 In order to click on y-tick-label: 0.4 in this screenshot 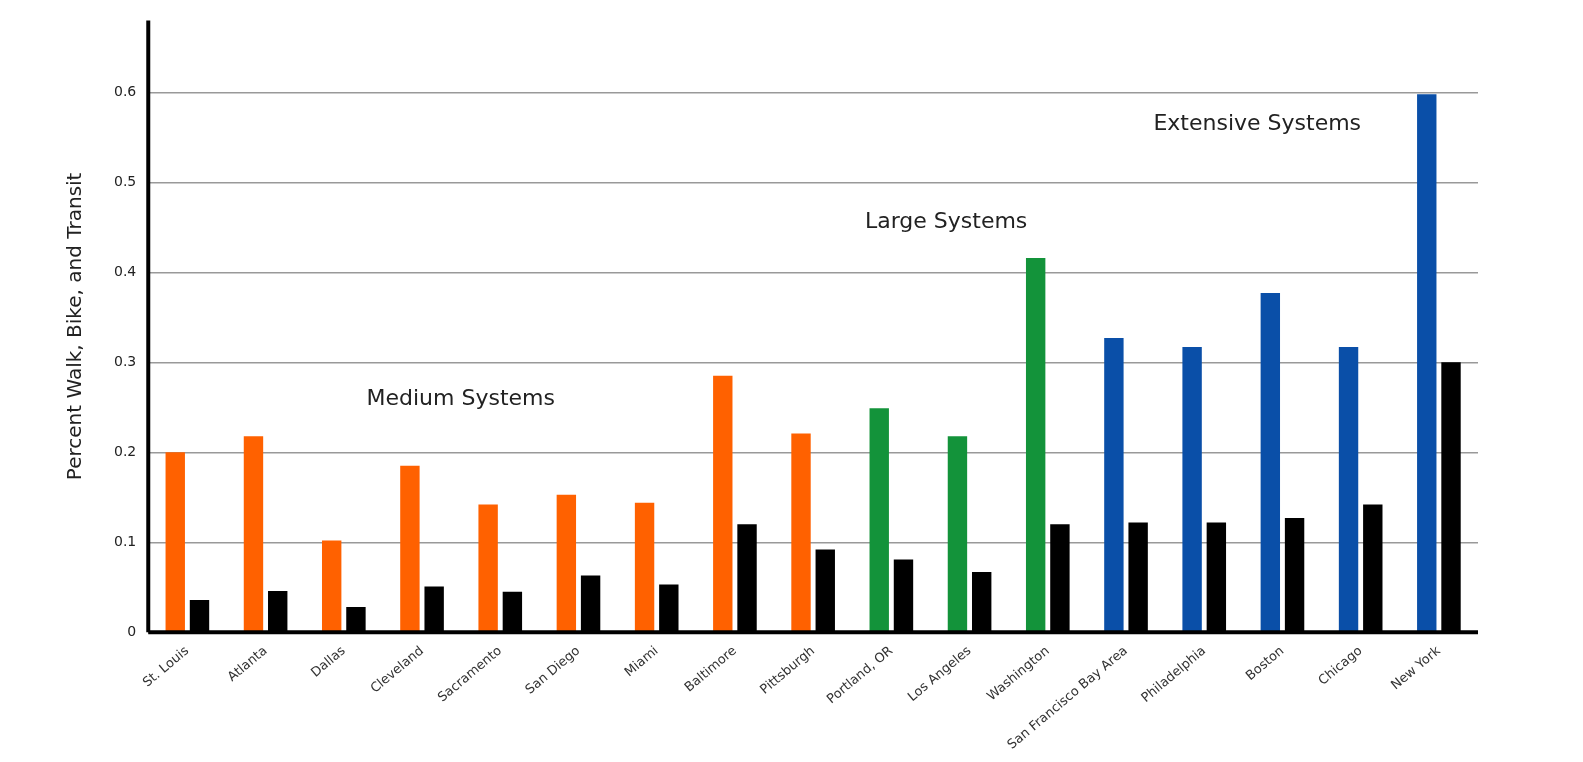, I will do `click(125, 271)`.